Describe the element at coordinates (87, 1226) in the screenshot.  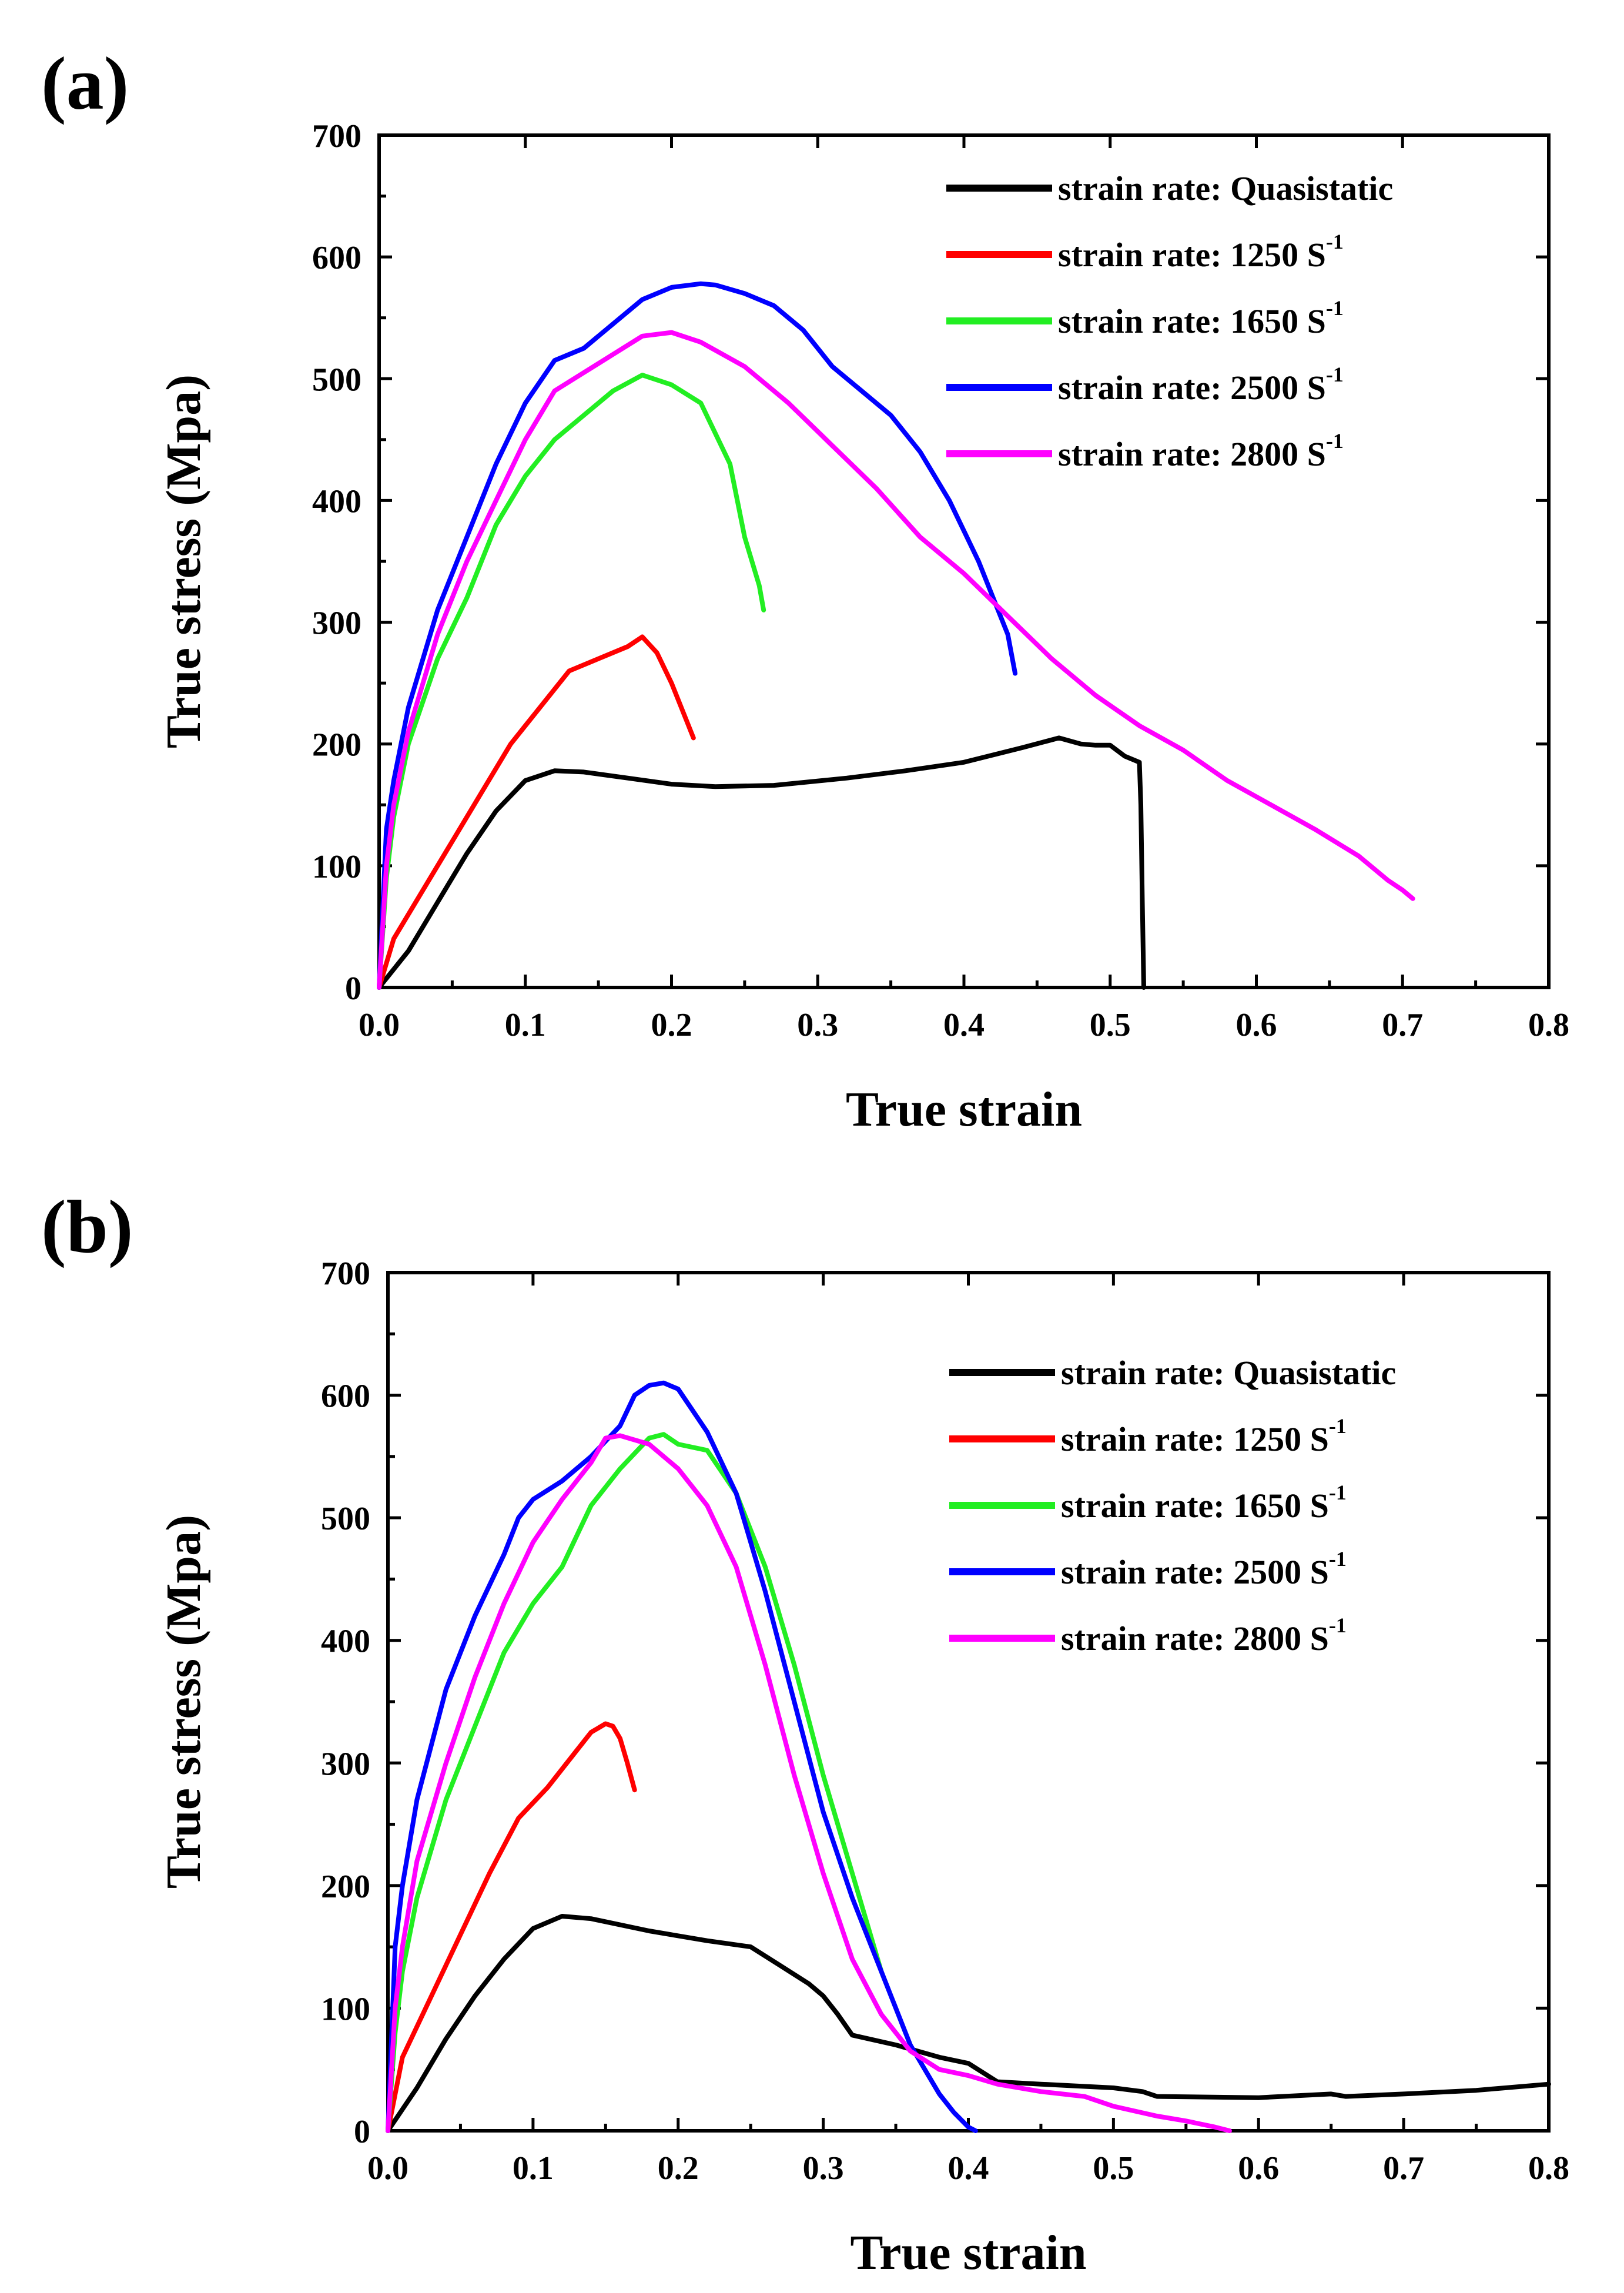
I see `panel-label-b: (b)` at that location.